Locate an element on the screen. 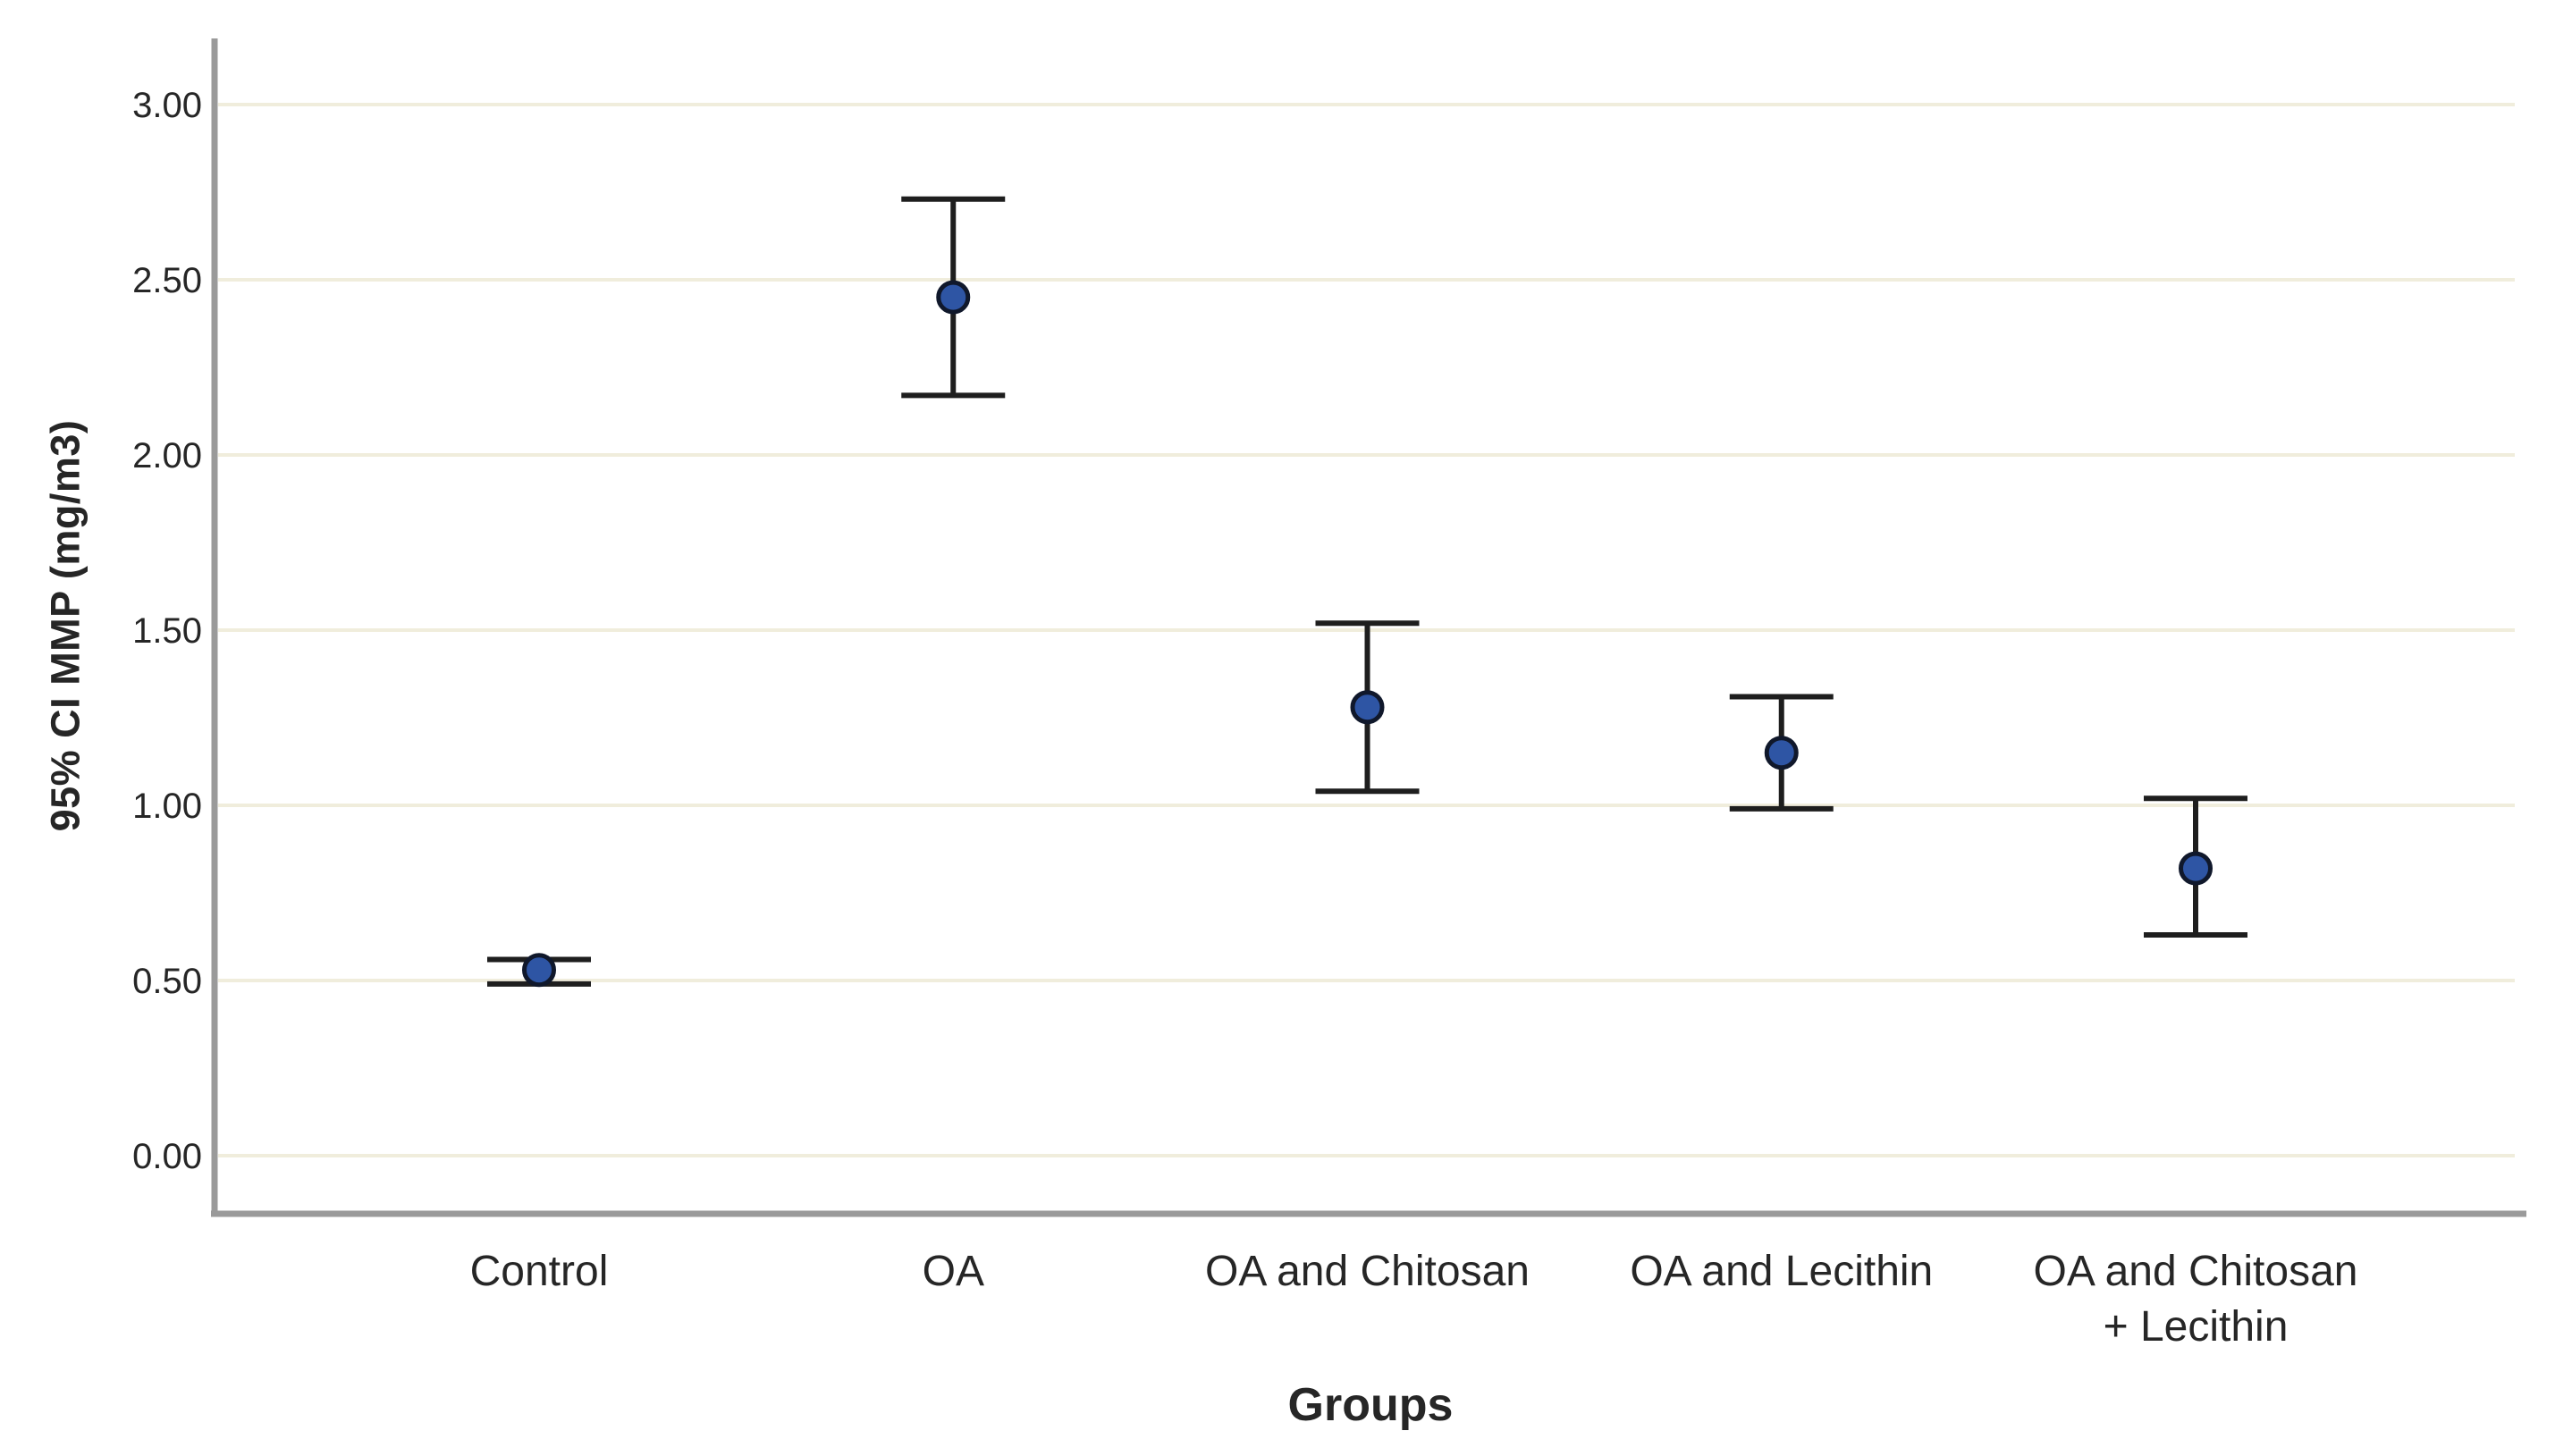 This screenshot has width=2555, height=1456. y-tick-label: 1.50 is located at coordinates (167, 631).